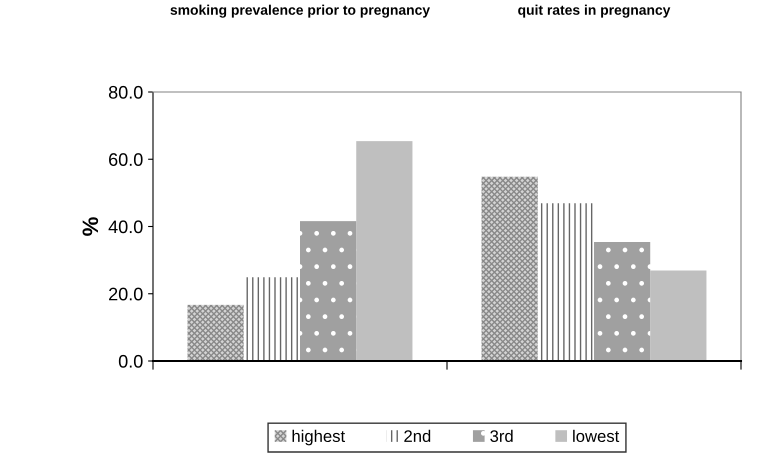 The image size is (759, 461). Describe the element at coordinates (90, 226) in the screenshot. I see `y-axis-title: %` at that location.